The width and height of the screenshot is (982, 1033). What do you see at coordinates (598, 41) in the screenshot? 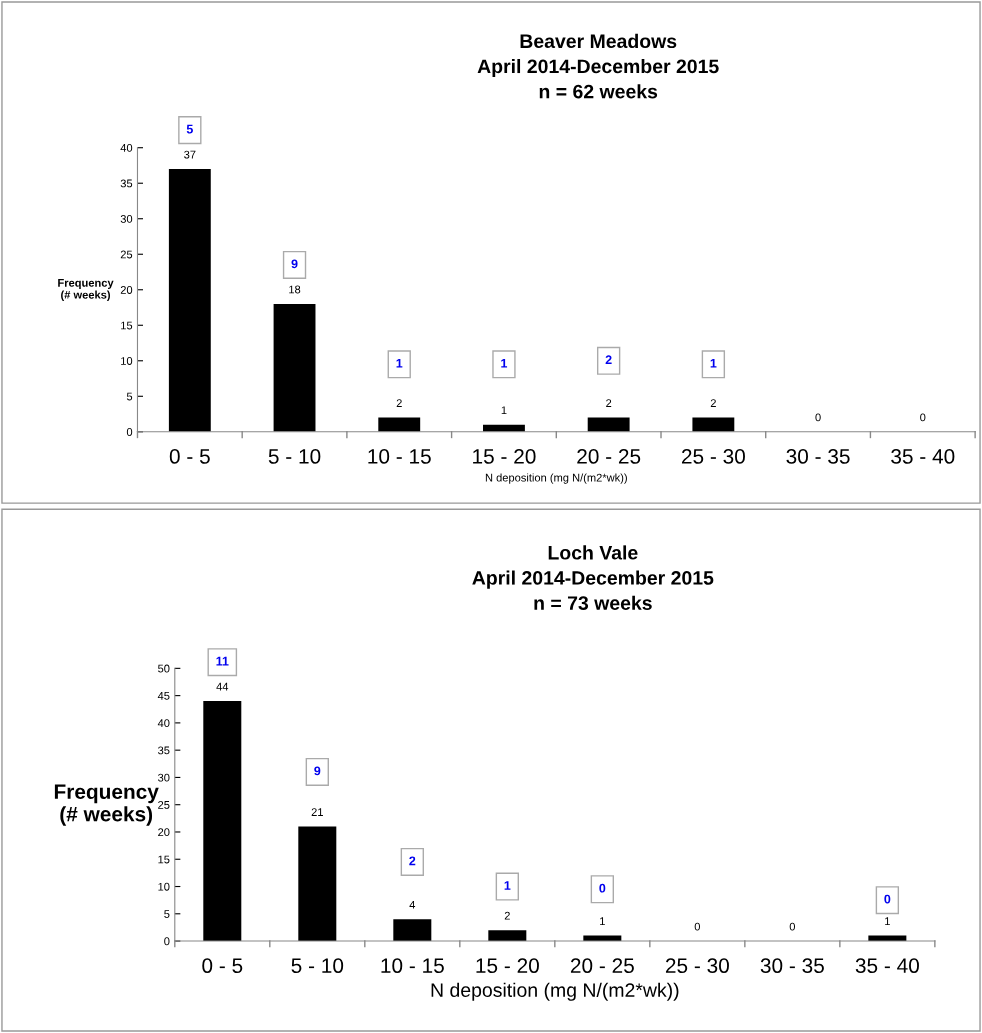
I see `chart-title: Beaver Meadows` at bounding box center [598, 41].